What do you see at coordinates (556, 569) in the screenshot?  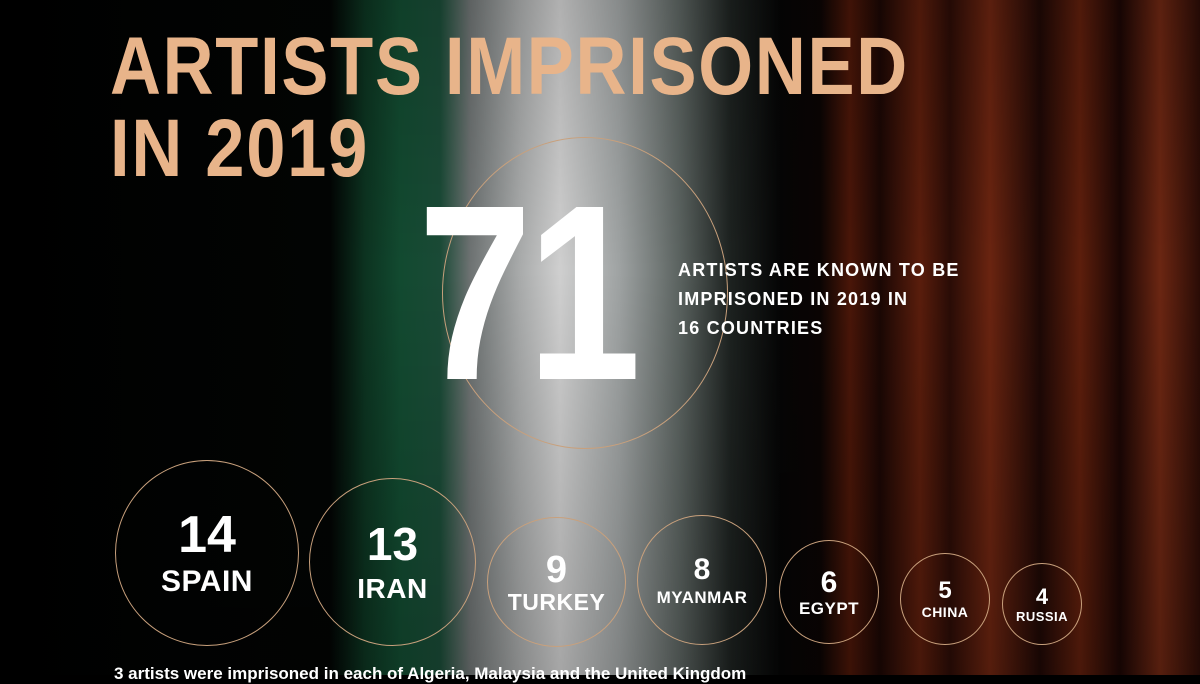 I see `country-count: 9` at bounding box center [556, 569].